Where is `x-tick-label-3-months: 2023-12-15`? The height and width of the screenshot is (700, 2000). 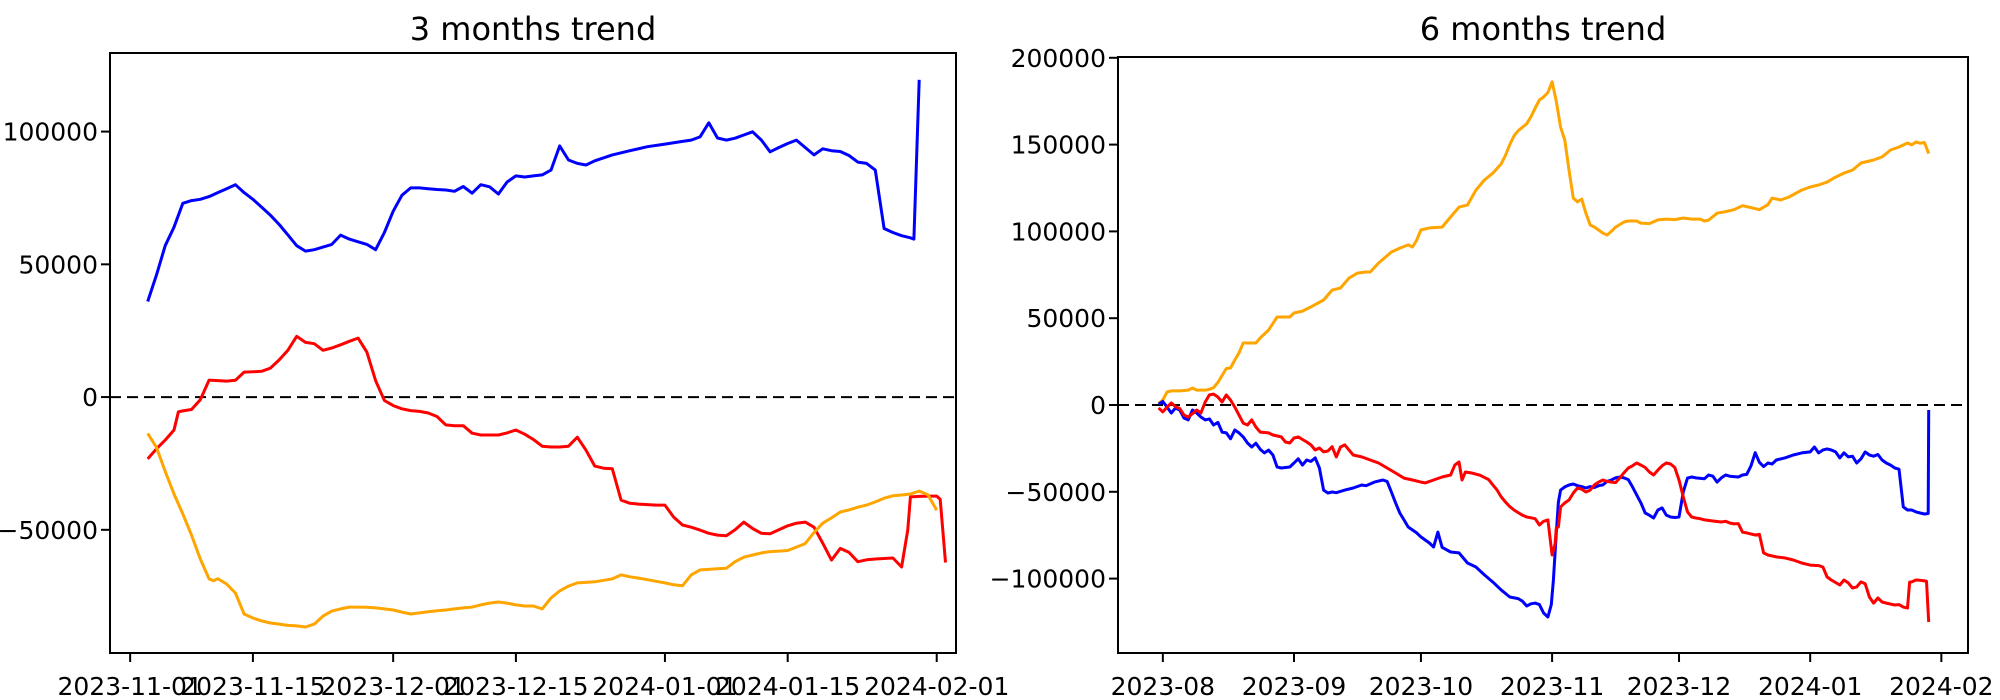 x-tick-label-3-months: 2023-12-15 is located at coordinates (515, 686).